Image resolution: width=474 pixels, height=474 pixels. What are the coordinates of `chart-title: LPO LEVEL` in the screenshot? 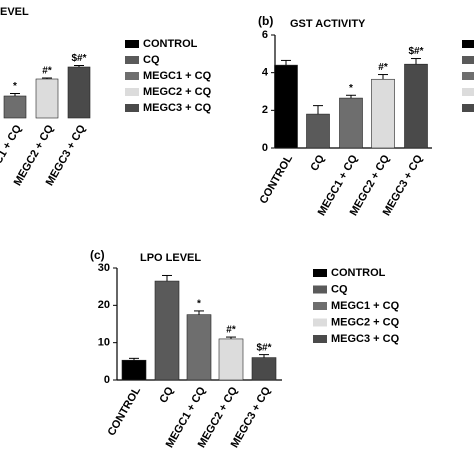 It's located at (170, 258).